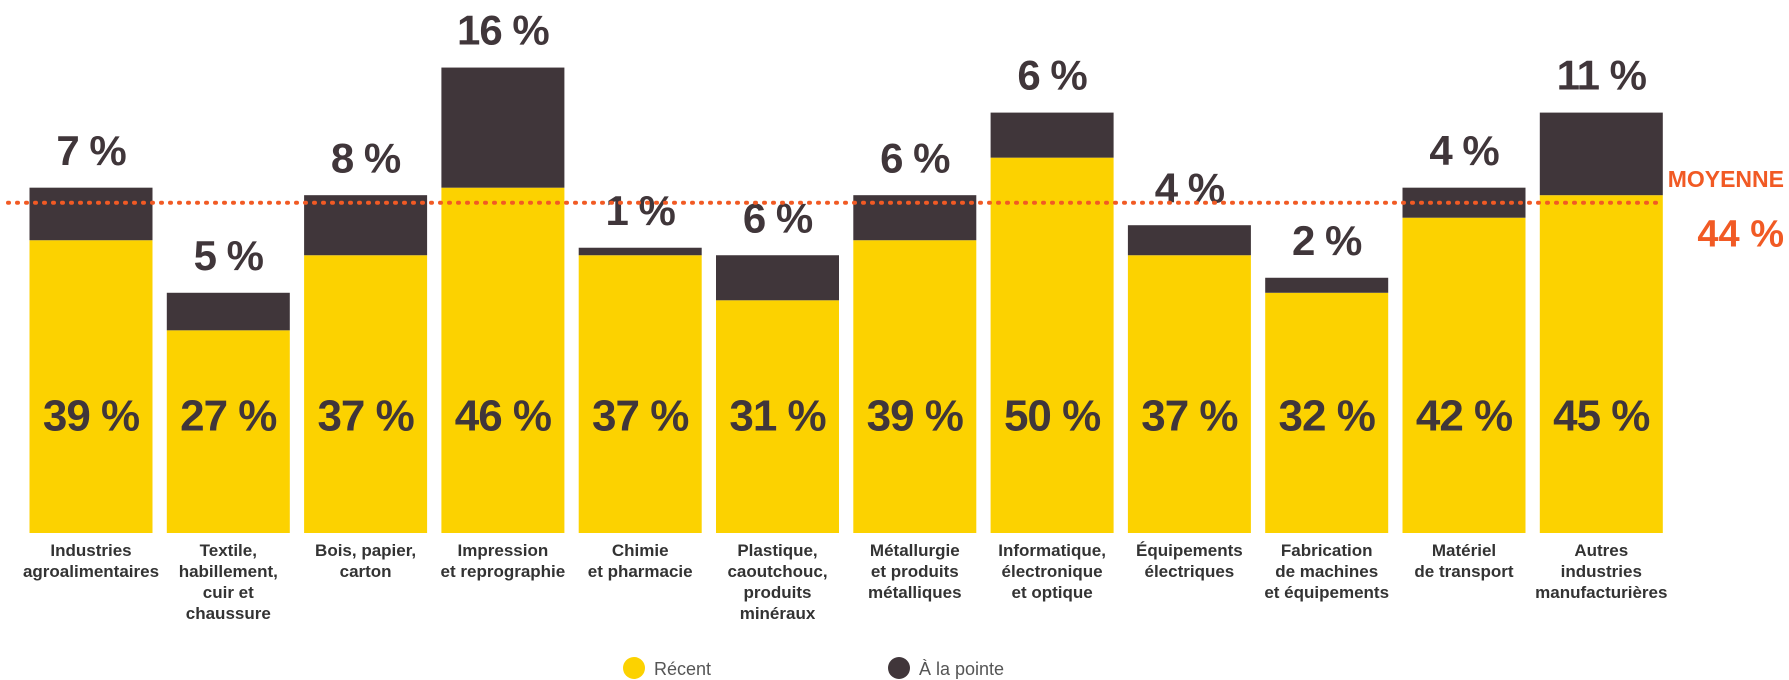 Image resolution: width=1789 pixels, height=680 pixels. I want to click on inner-value-label: 31 %, so click(777, 416).